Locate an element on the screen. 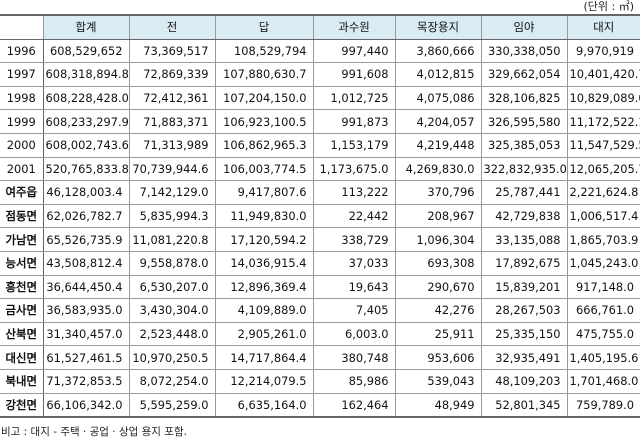 The width and height of the screenshot is (640, 445). value-cell: 1,701,468.0 is located at coordinates (603, 381).